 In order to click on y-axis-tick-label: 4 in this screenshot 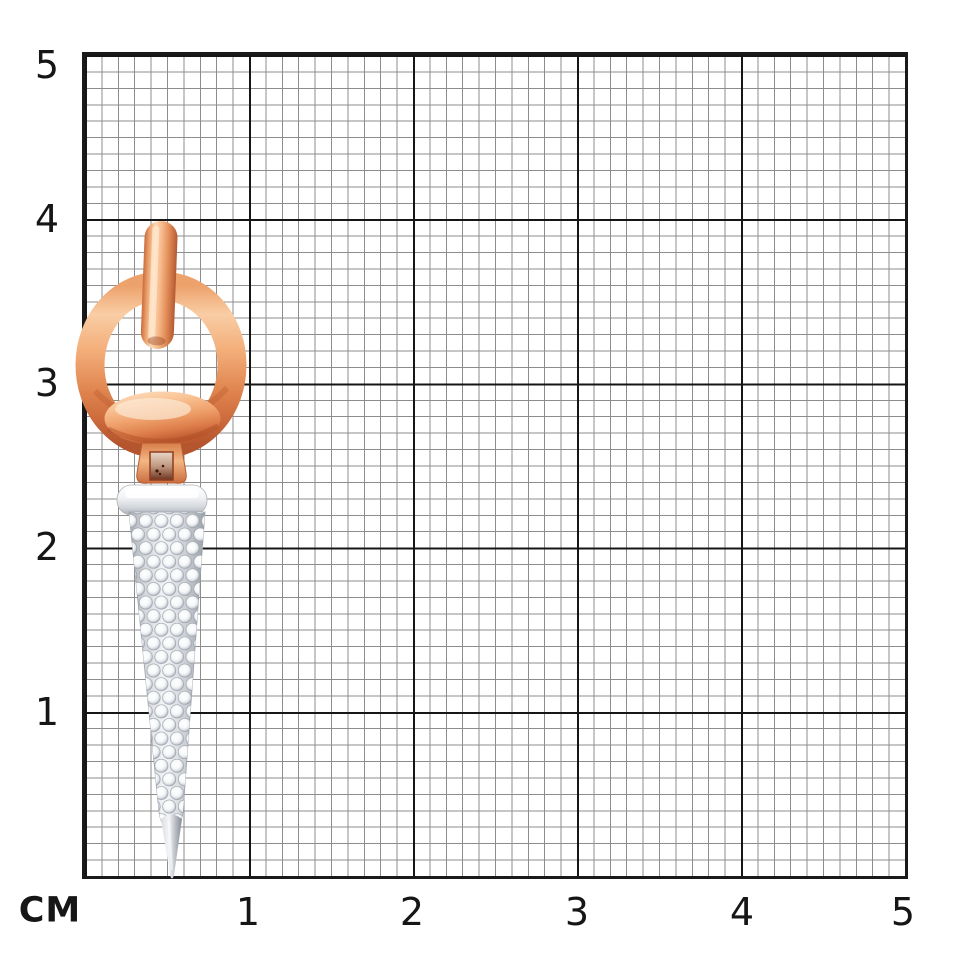, I will do `click(47, 219)`.